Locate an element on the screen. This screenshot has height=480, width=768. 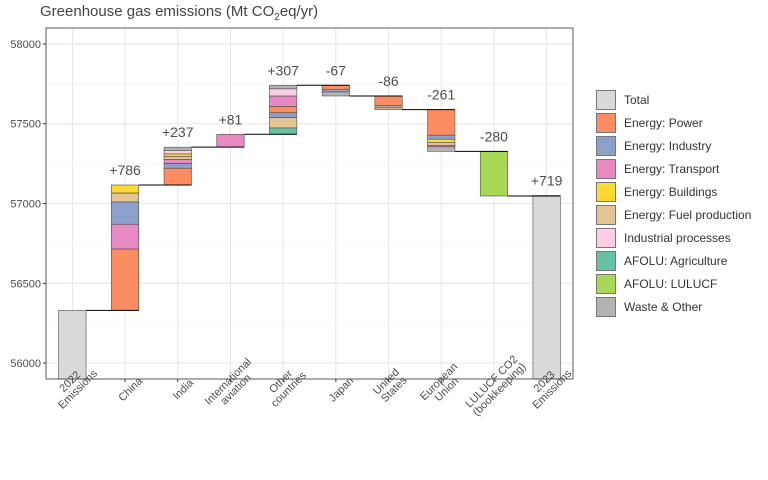
change-label: -261 is located at coordinates (441, 95).